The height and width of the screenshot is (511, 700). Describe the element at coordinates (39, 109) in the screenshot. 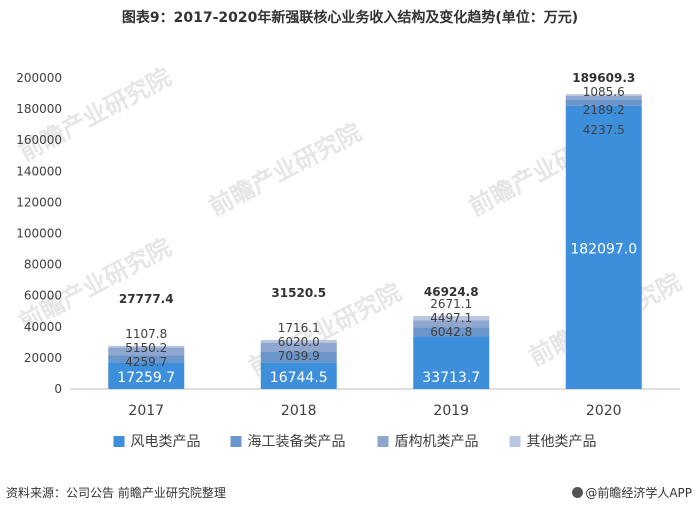

I see `y-tick-label: 180000` at that location.